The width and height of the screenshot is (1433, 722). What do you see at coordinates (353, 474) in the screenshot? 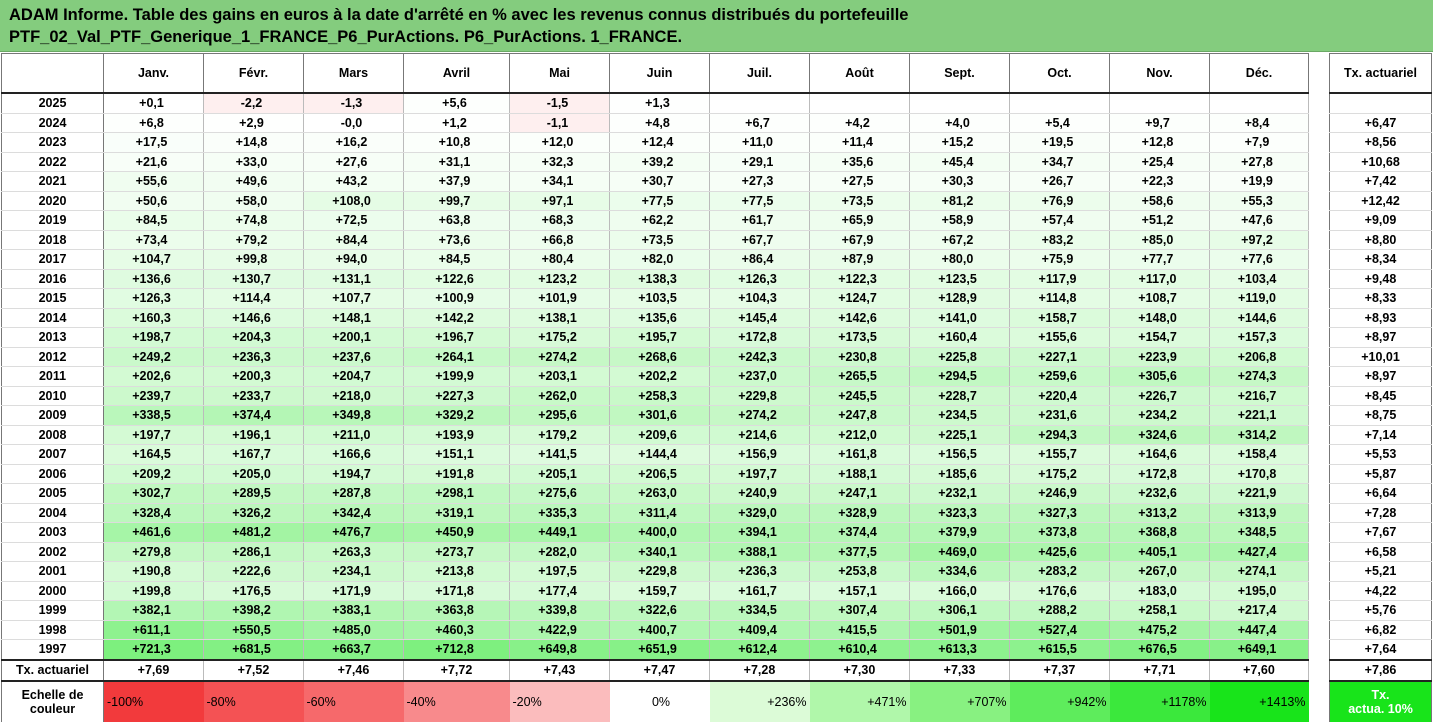
I see `gain-cell: +194,7` at bounding box center [353, 474].